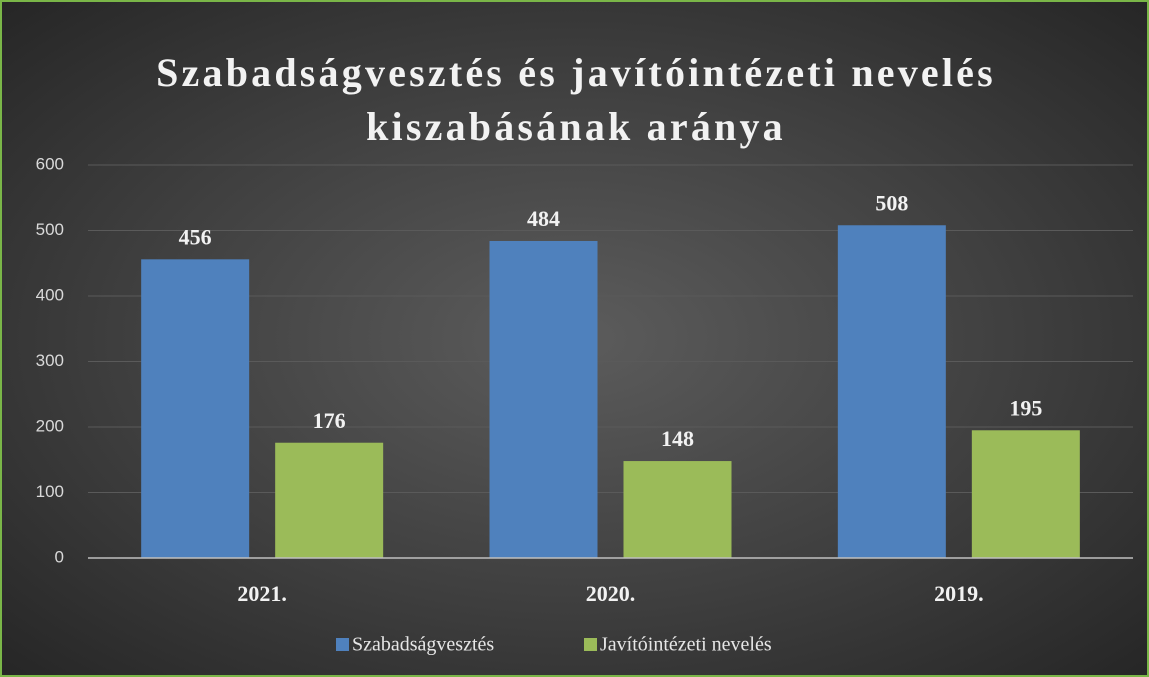  I want to click on x-tick-label: 2021., so click(262, 593).